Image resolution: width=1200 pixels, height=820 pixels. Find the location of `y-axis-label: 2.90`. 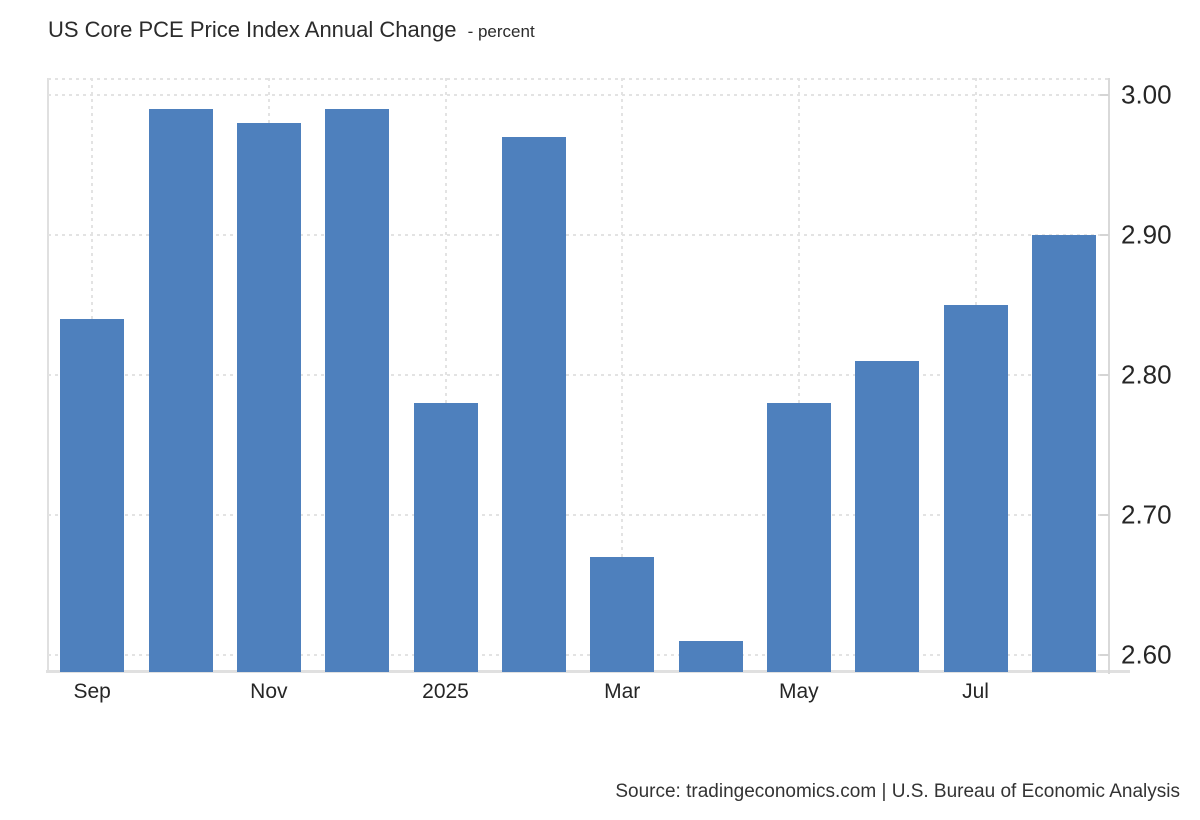

y-axis-label: 2.90 is located at coordinates (1146, 234).